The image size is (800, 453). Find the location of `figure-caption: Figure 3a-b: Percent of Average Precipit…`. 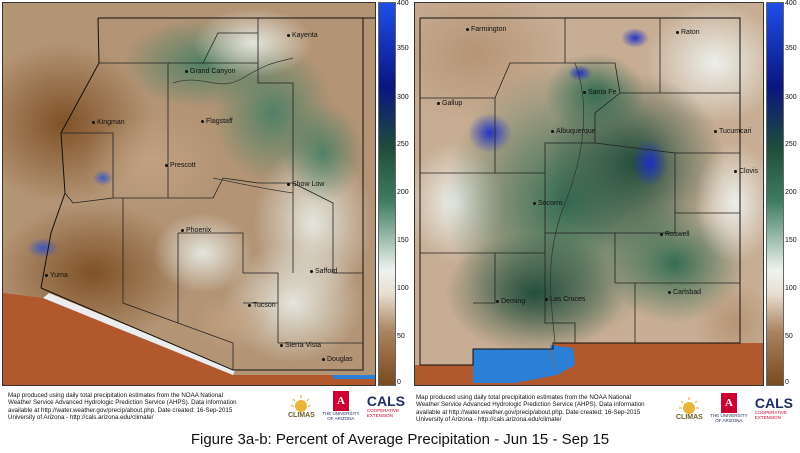

figure-caption: Figure 3a-b: Percent of Average Precipit… is located at coordinates (400, 439).